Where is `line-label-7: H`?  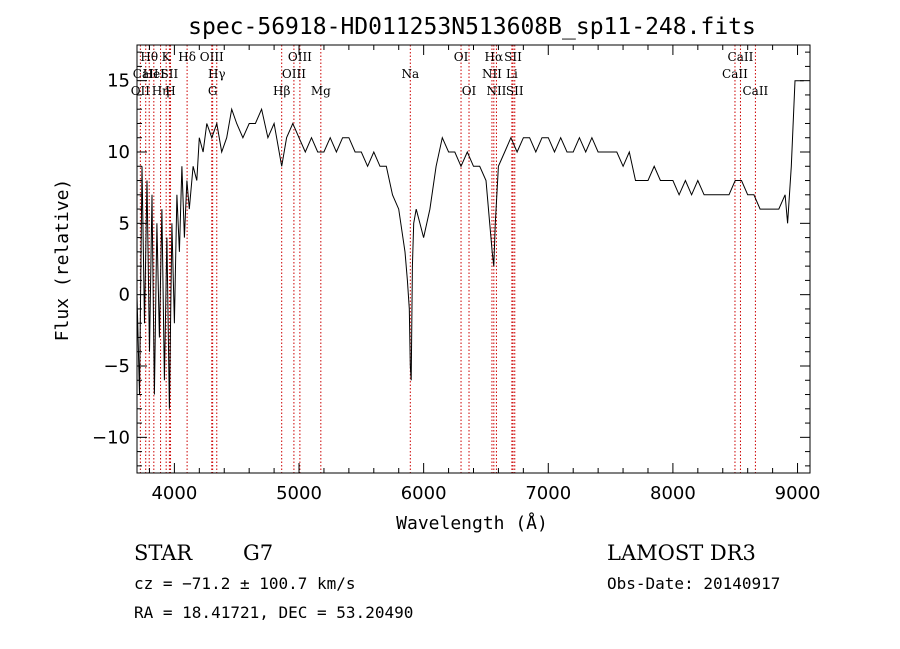 line-label-7: H is located at coordinates (170, 91).